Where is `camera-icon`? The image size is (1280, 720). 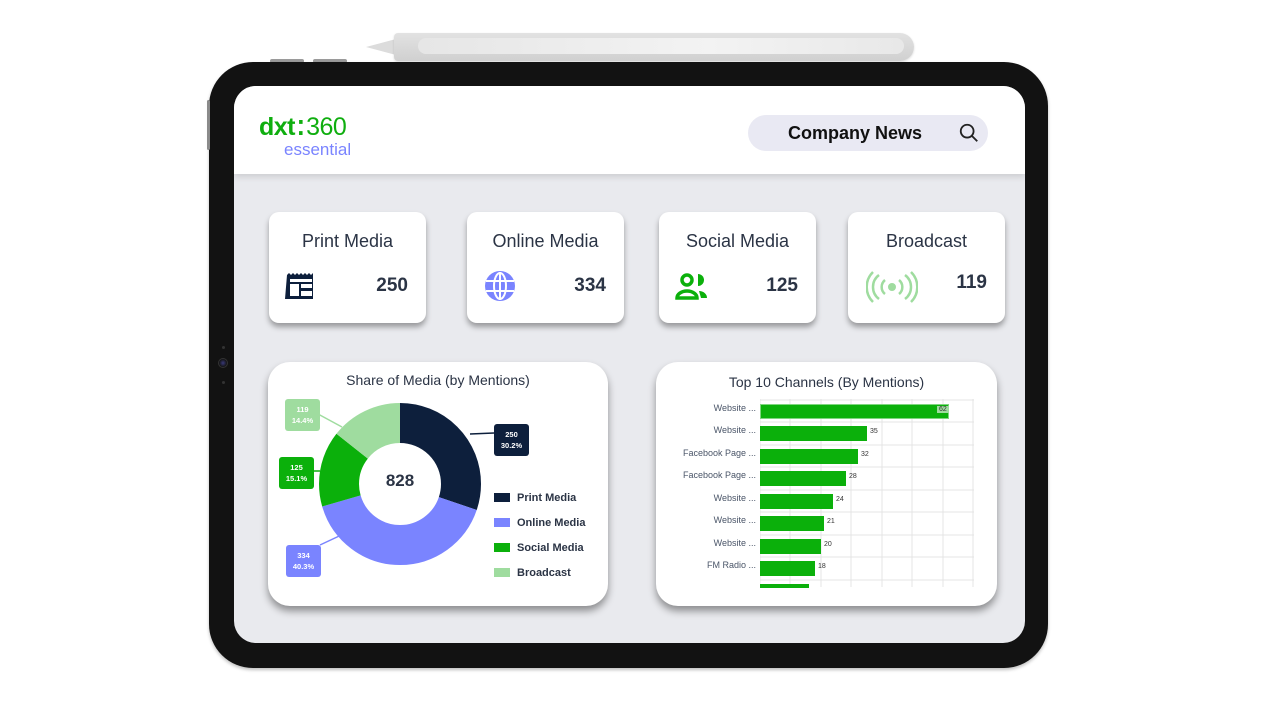 camera-icon is located at coordinates (223, 363).